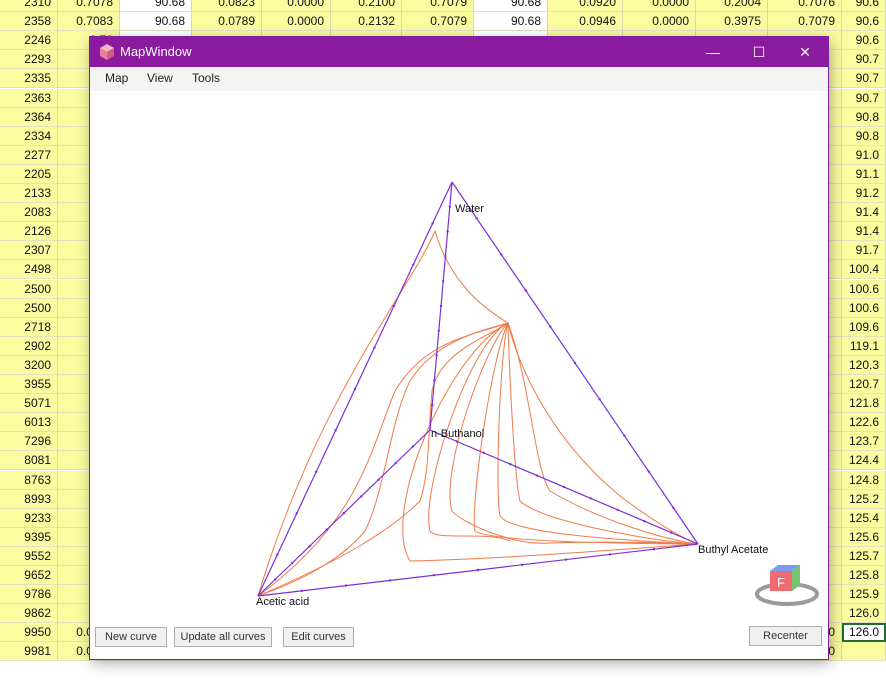 The image size is (886, 683). What do you see at coordinates (805, 6) in the screenshot?
I see `sheet-cell: 0.7076` at bounding box center [805, 6].